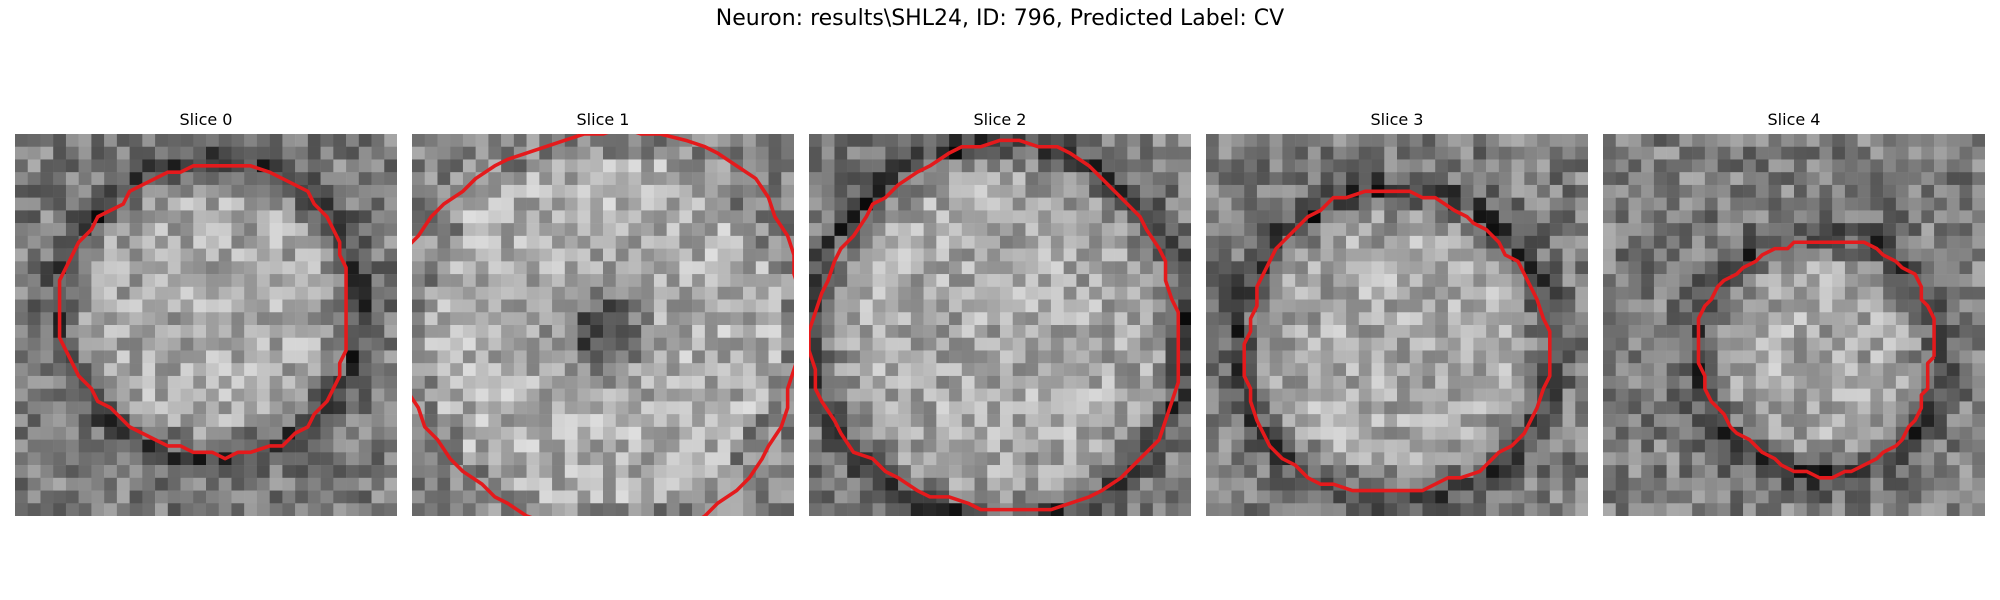  I want to click on slice-title-1: Slice 1, so click(603, 119).